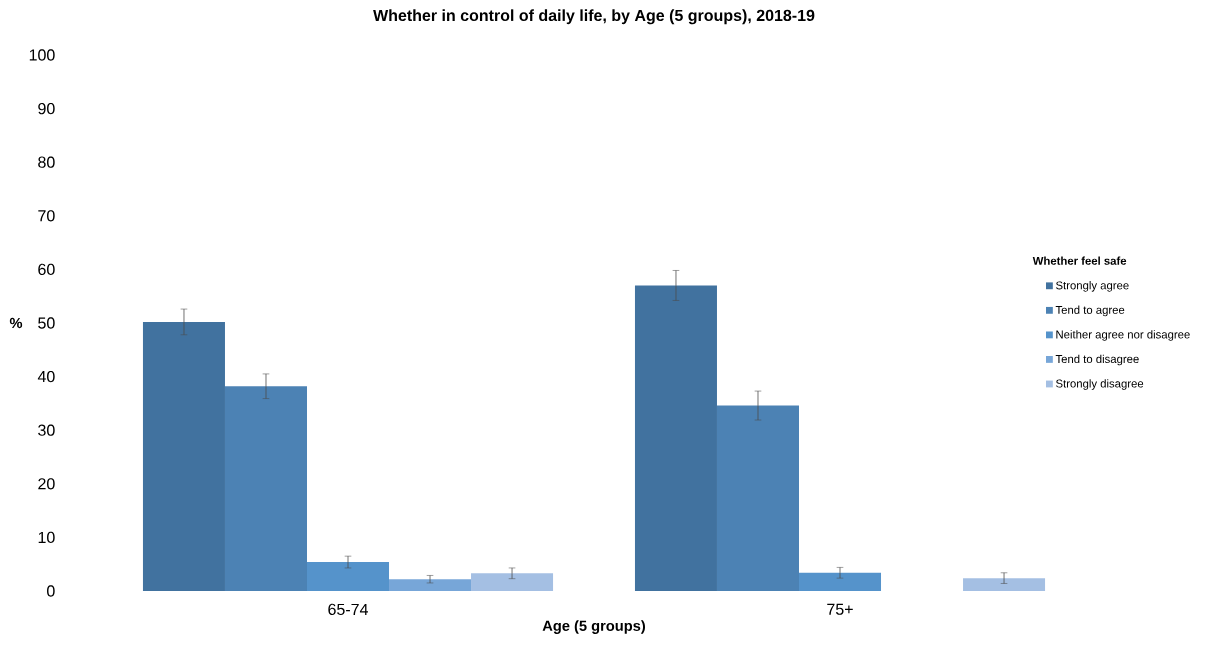 The height and width of the screenshot is (651, 1221). Describe the element at coordinates (840, 609) in the screenshot. I see `x-tick-label: 75+` at that location.